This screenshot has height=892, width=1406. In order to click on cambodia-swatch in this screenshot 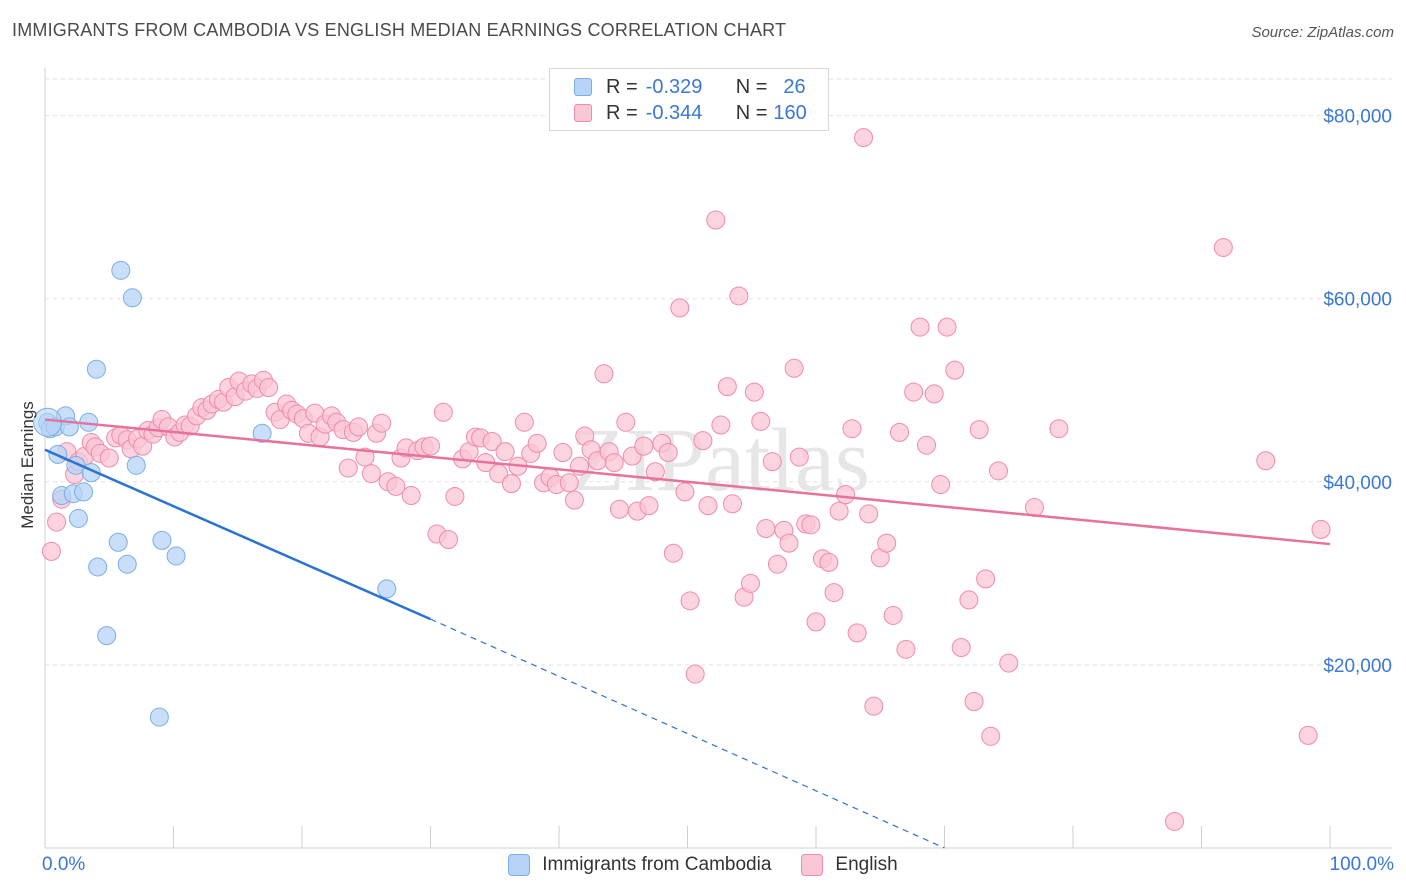, I will do `click(583, 87)`.